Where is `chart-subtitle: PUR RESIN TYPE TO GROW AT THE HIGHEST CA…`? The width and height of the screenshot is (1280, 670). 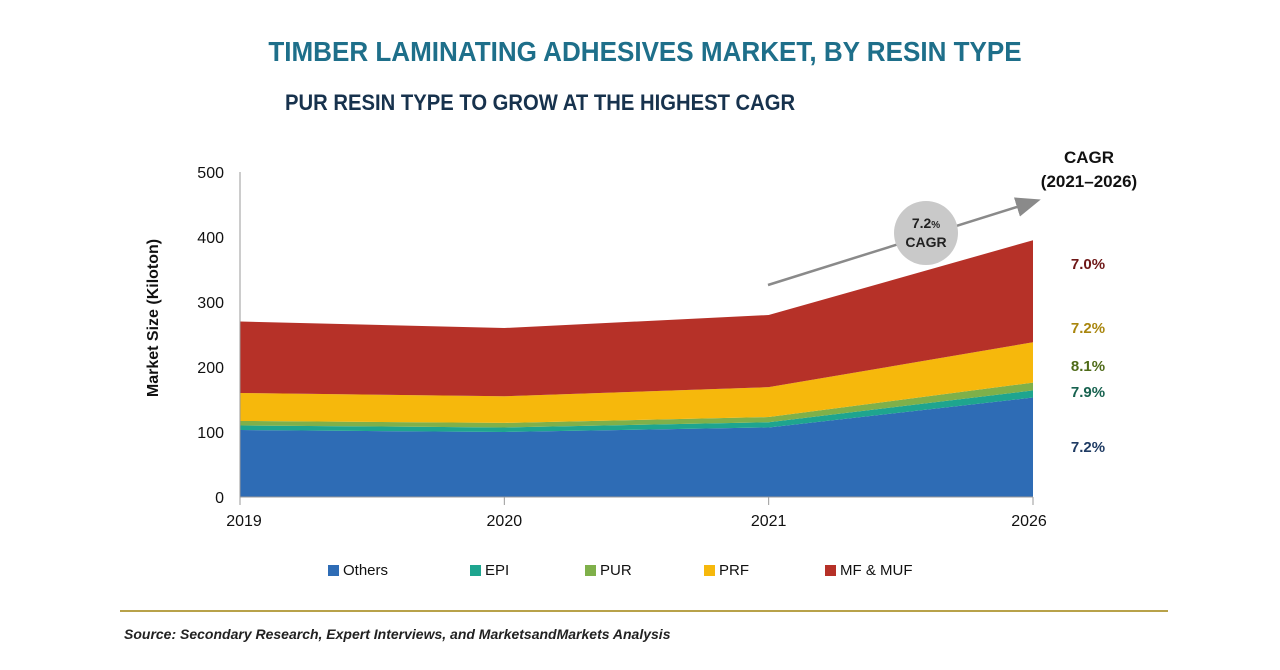
chart-subtitle: PUR RESIN TYPE TO GROW AT THE HIGHEST CA… is located at coordinates (540, 102).